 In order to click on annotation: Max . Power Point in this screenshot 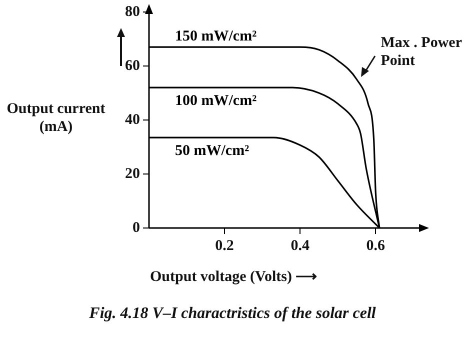, I will do `click(421, 52)`.